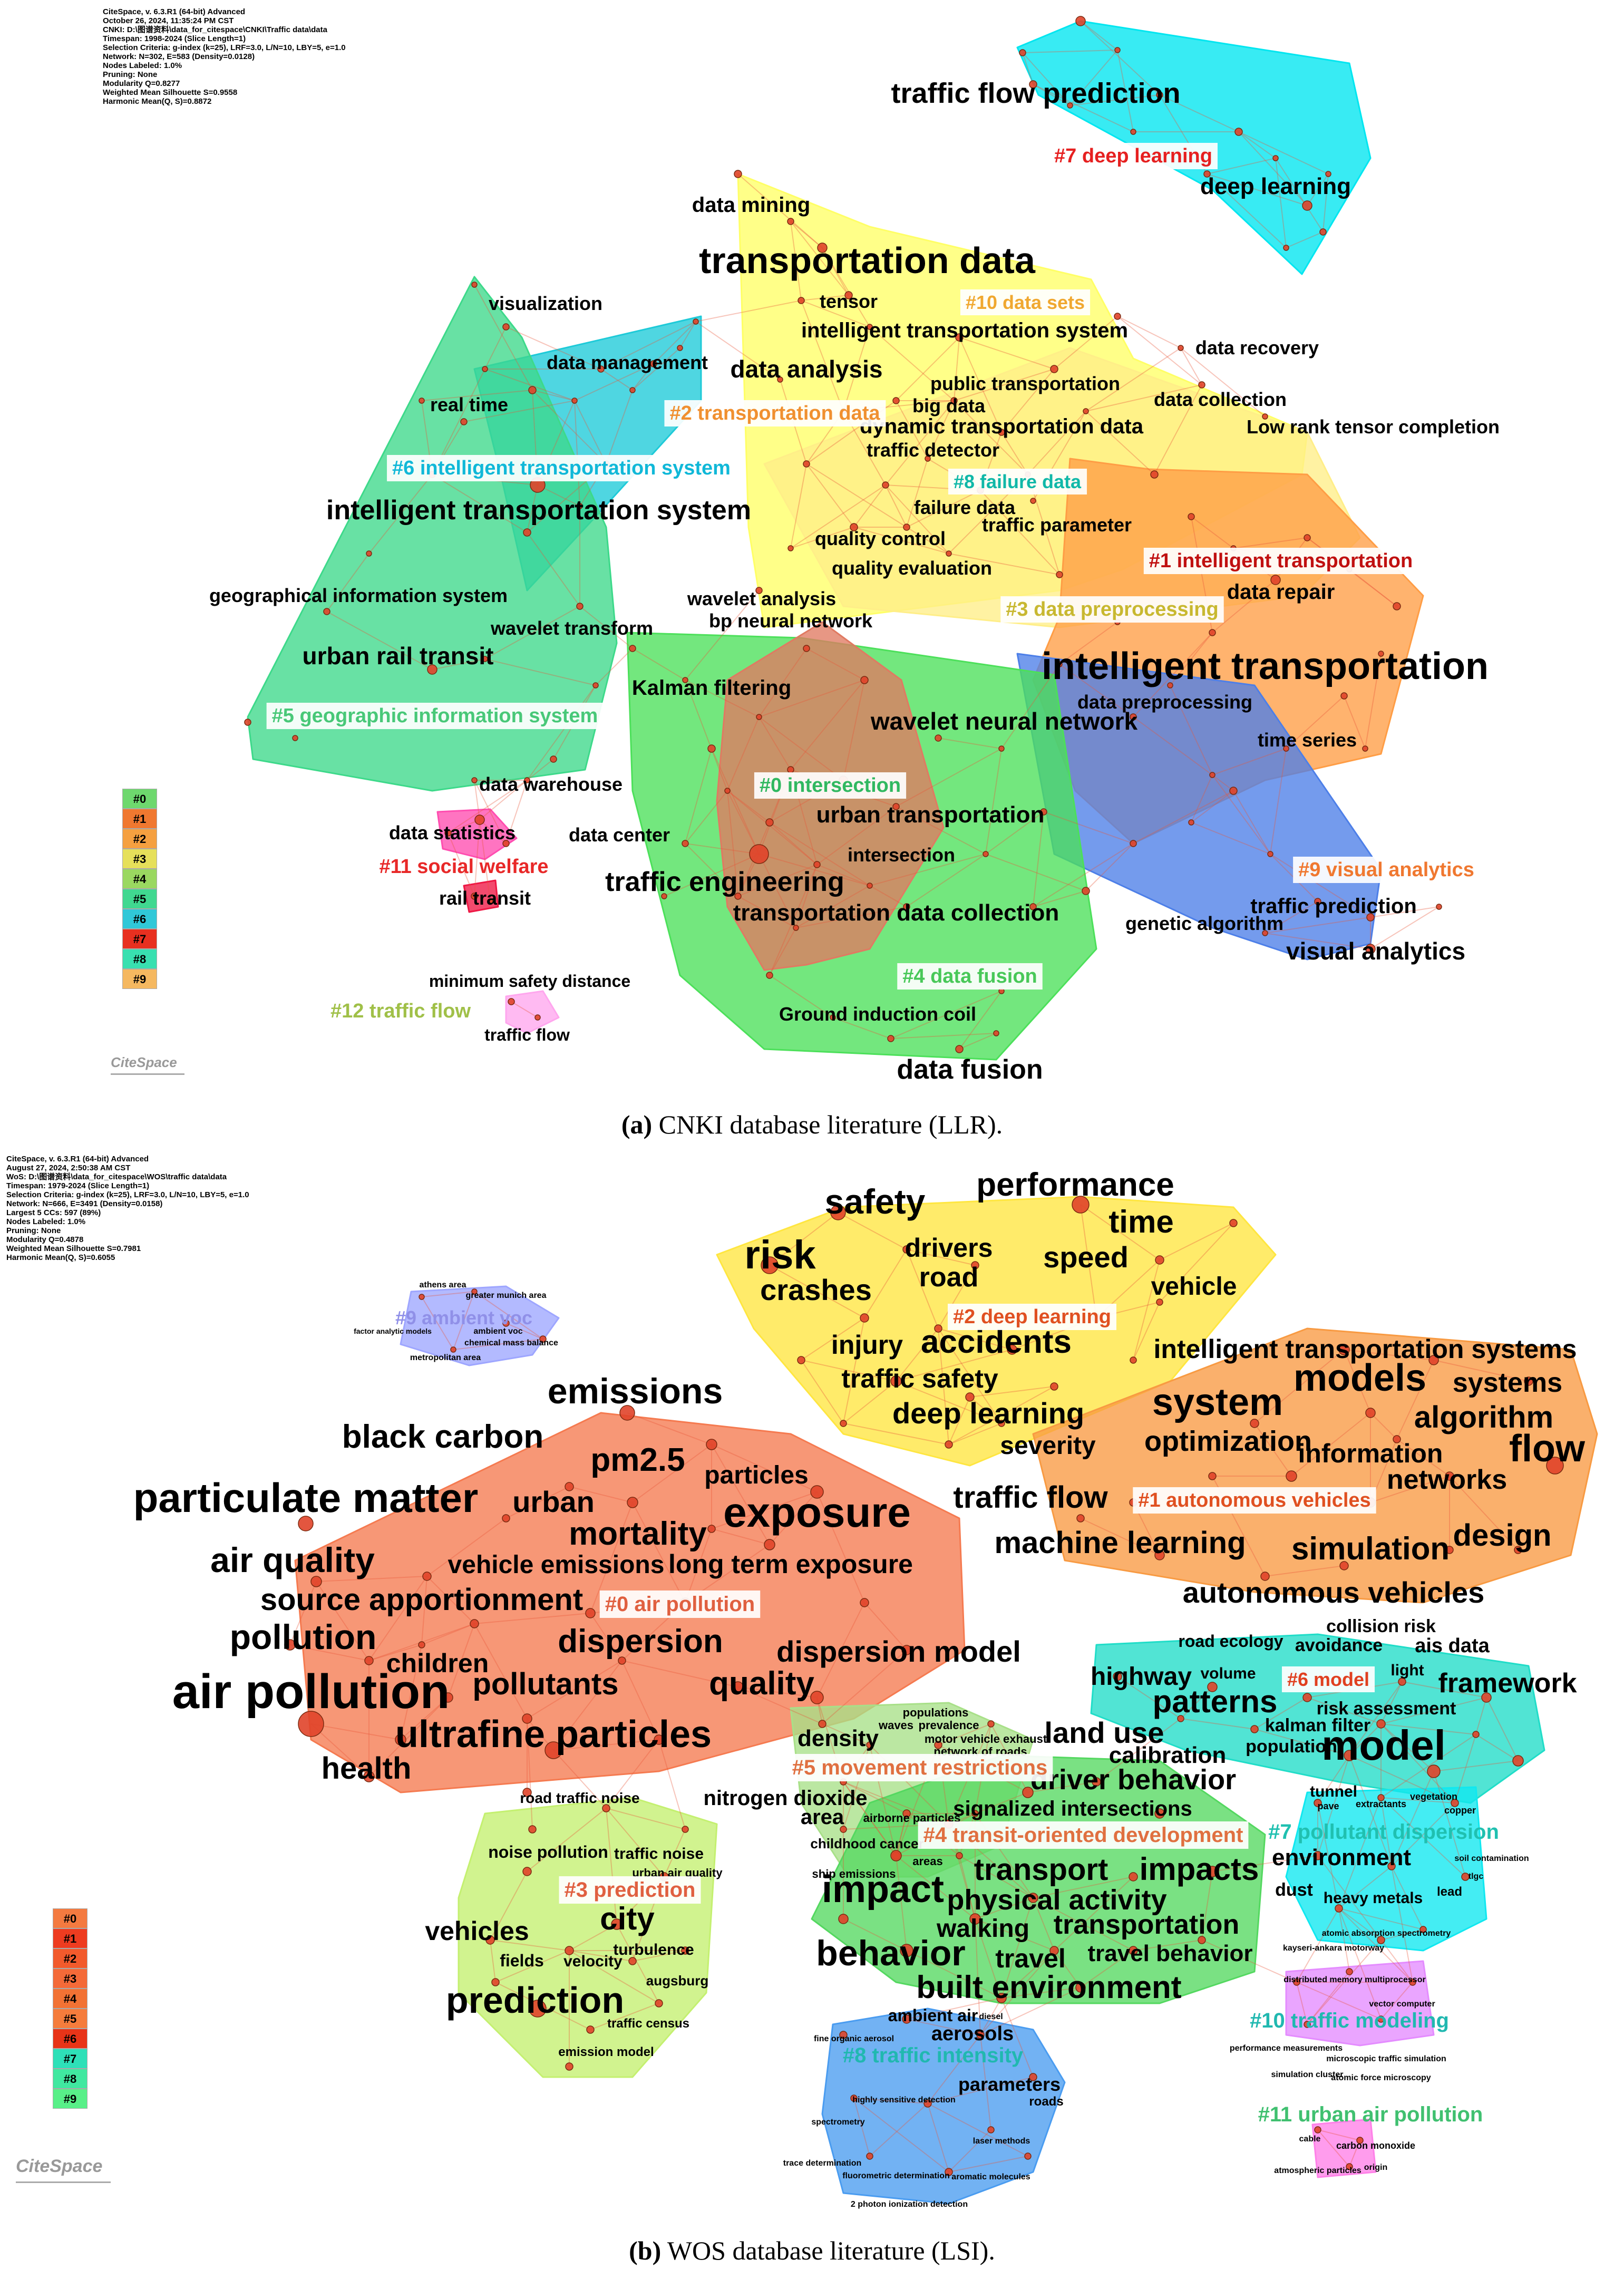 Image resolution: width=1624 pixels, height=2279 pixels. What do you see at coordinates (1035, 93) in the screenshot?
I see `keyword-label: traffic flow prediction` at bounding box center [1035, 93].